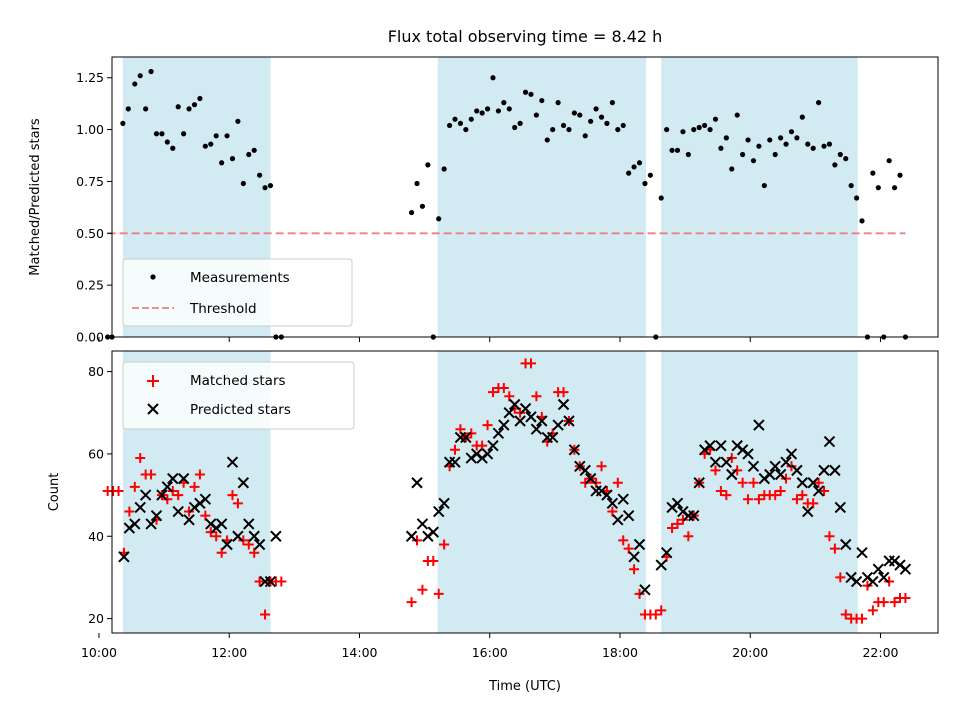 The height and width of the screenshot is (720, 960). Describe the element at coordinates (153, 381) in the screenshot. I see `legend-matched-marker` at that location.